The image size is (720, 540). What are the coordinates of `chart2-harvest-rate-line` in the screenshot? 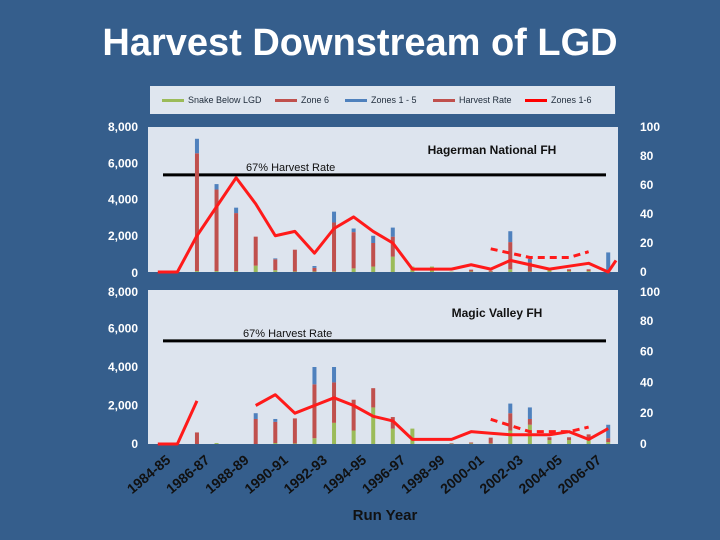 It's located at (539, 425).